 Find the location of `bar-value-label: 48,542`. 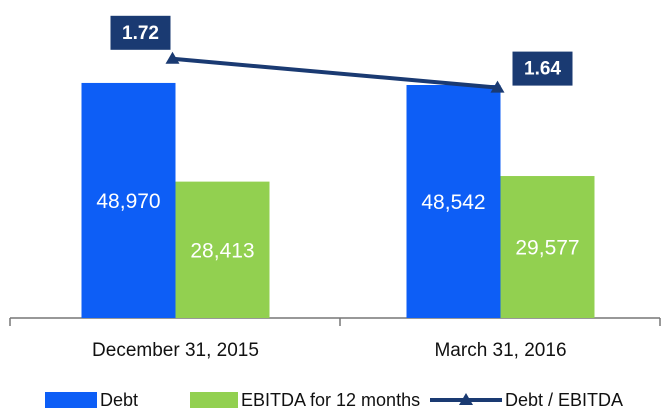

bar-value-label: 48,542 is located at coordinates (453, 202).